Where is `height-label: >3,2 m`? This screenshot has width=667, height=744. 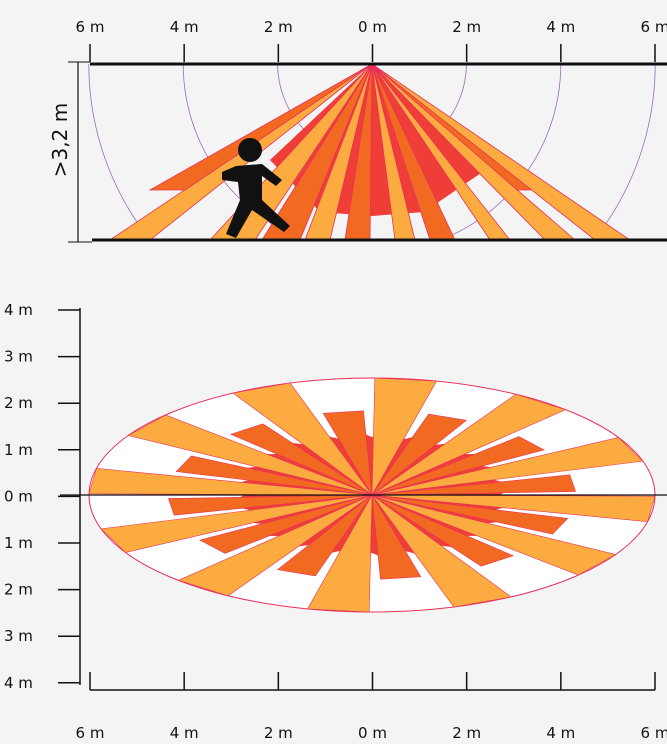 height-label: >3,2 m is located at coordinates (60, 140).